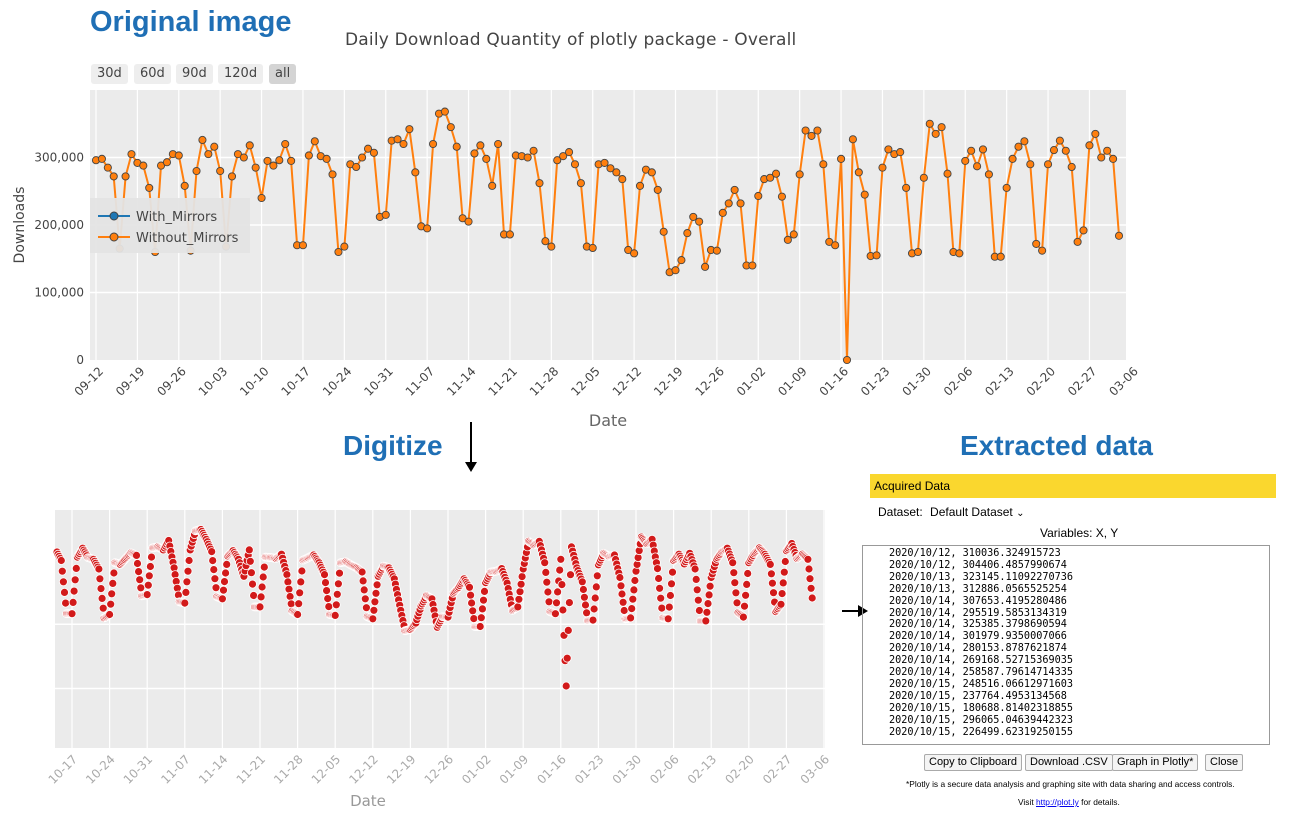  Describe the element at coordinates (152, 74) in the screenshot. I see `range-button-60d: 60d` at that location.